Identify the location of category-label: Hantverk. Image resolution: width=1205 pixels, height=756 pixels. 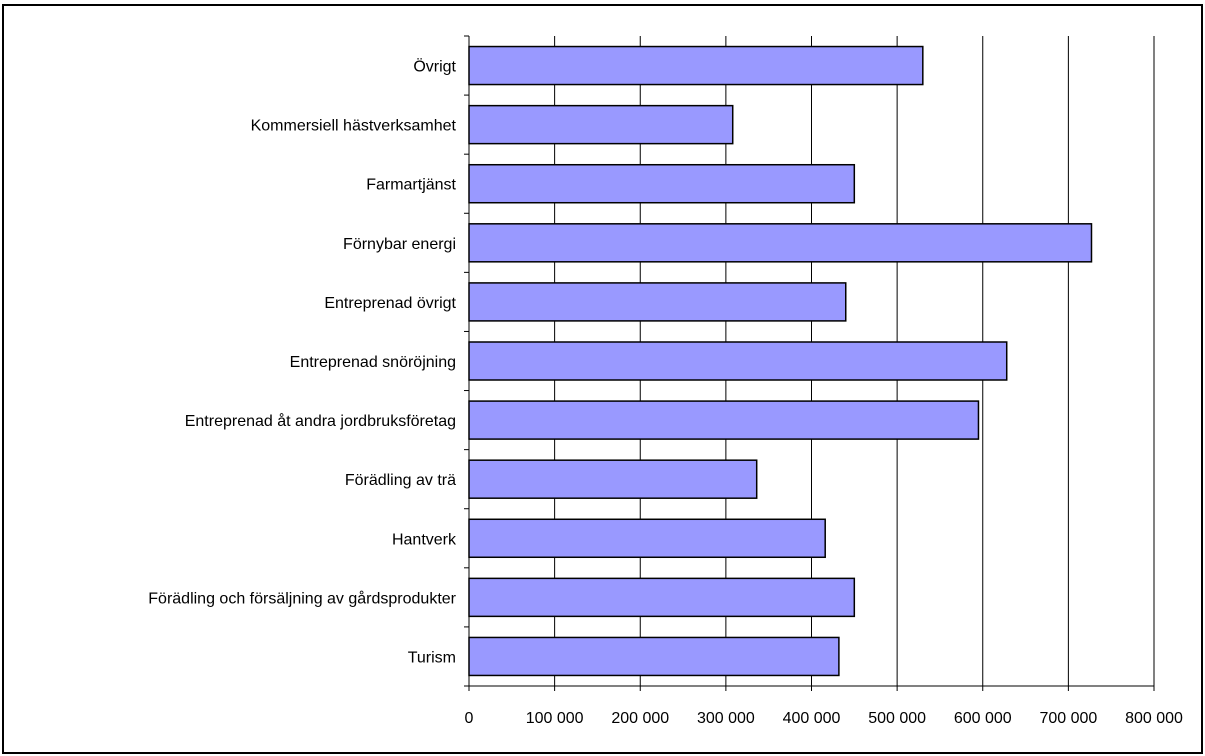
(424, 539).